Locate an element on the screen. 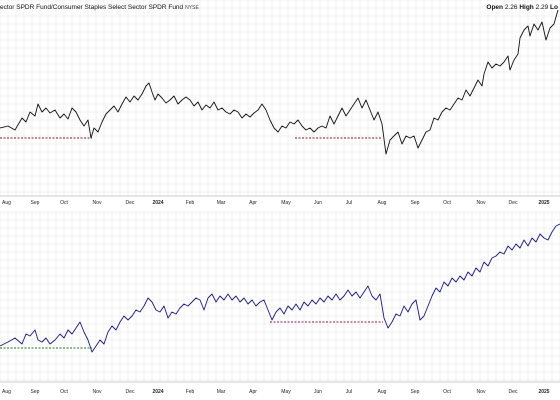 The width and height of the screenshot is (560, 400). exchange-label: NYSE is located at coordinates (192, 8).